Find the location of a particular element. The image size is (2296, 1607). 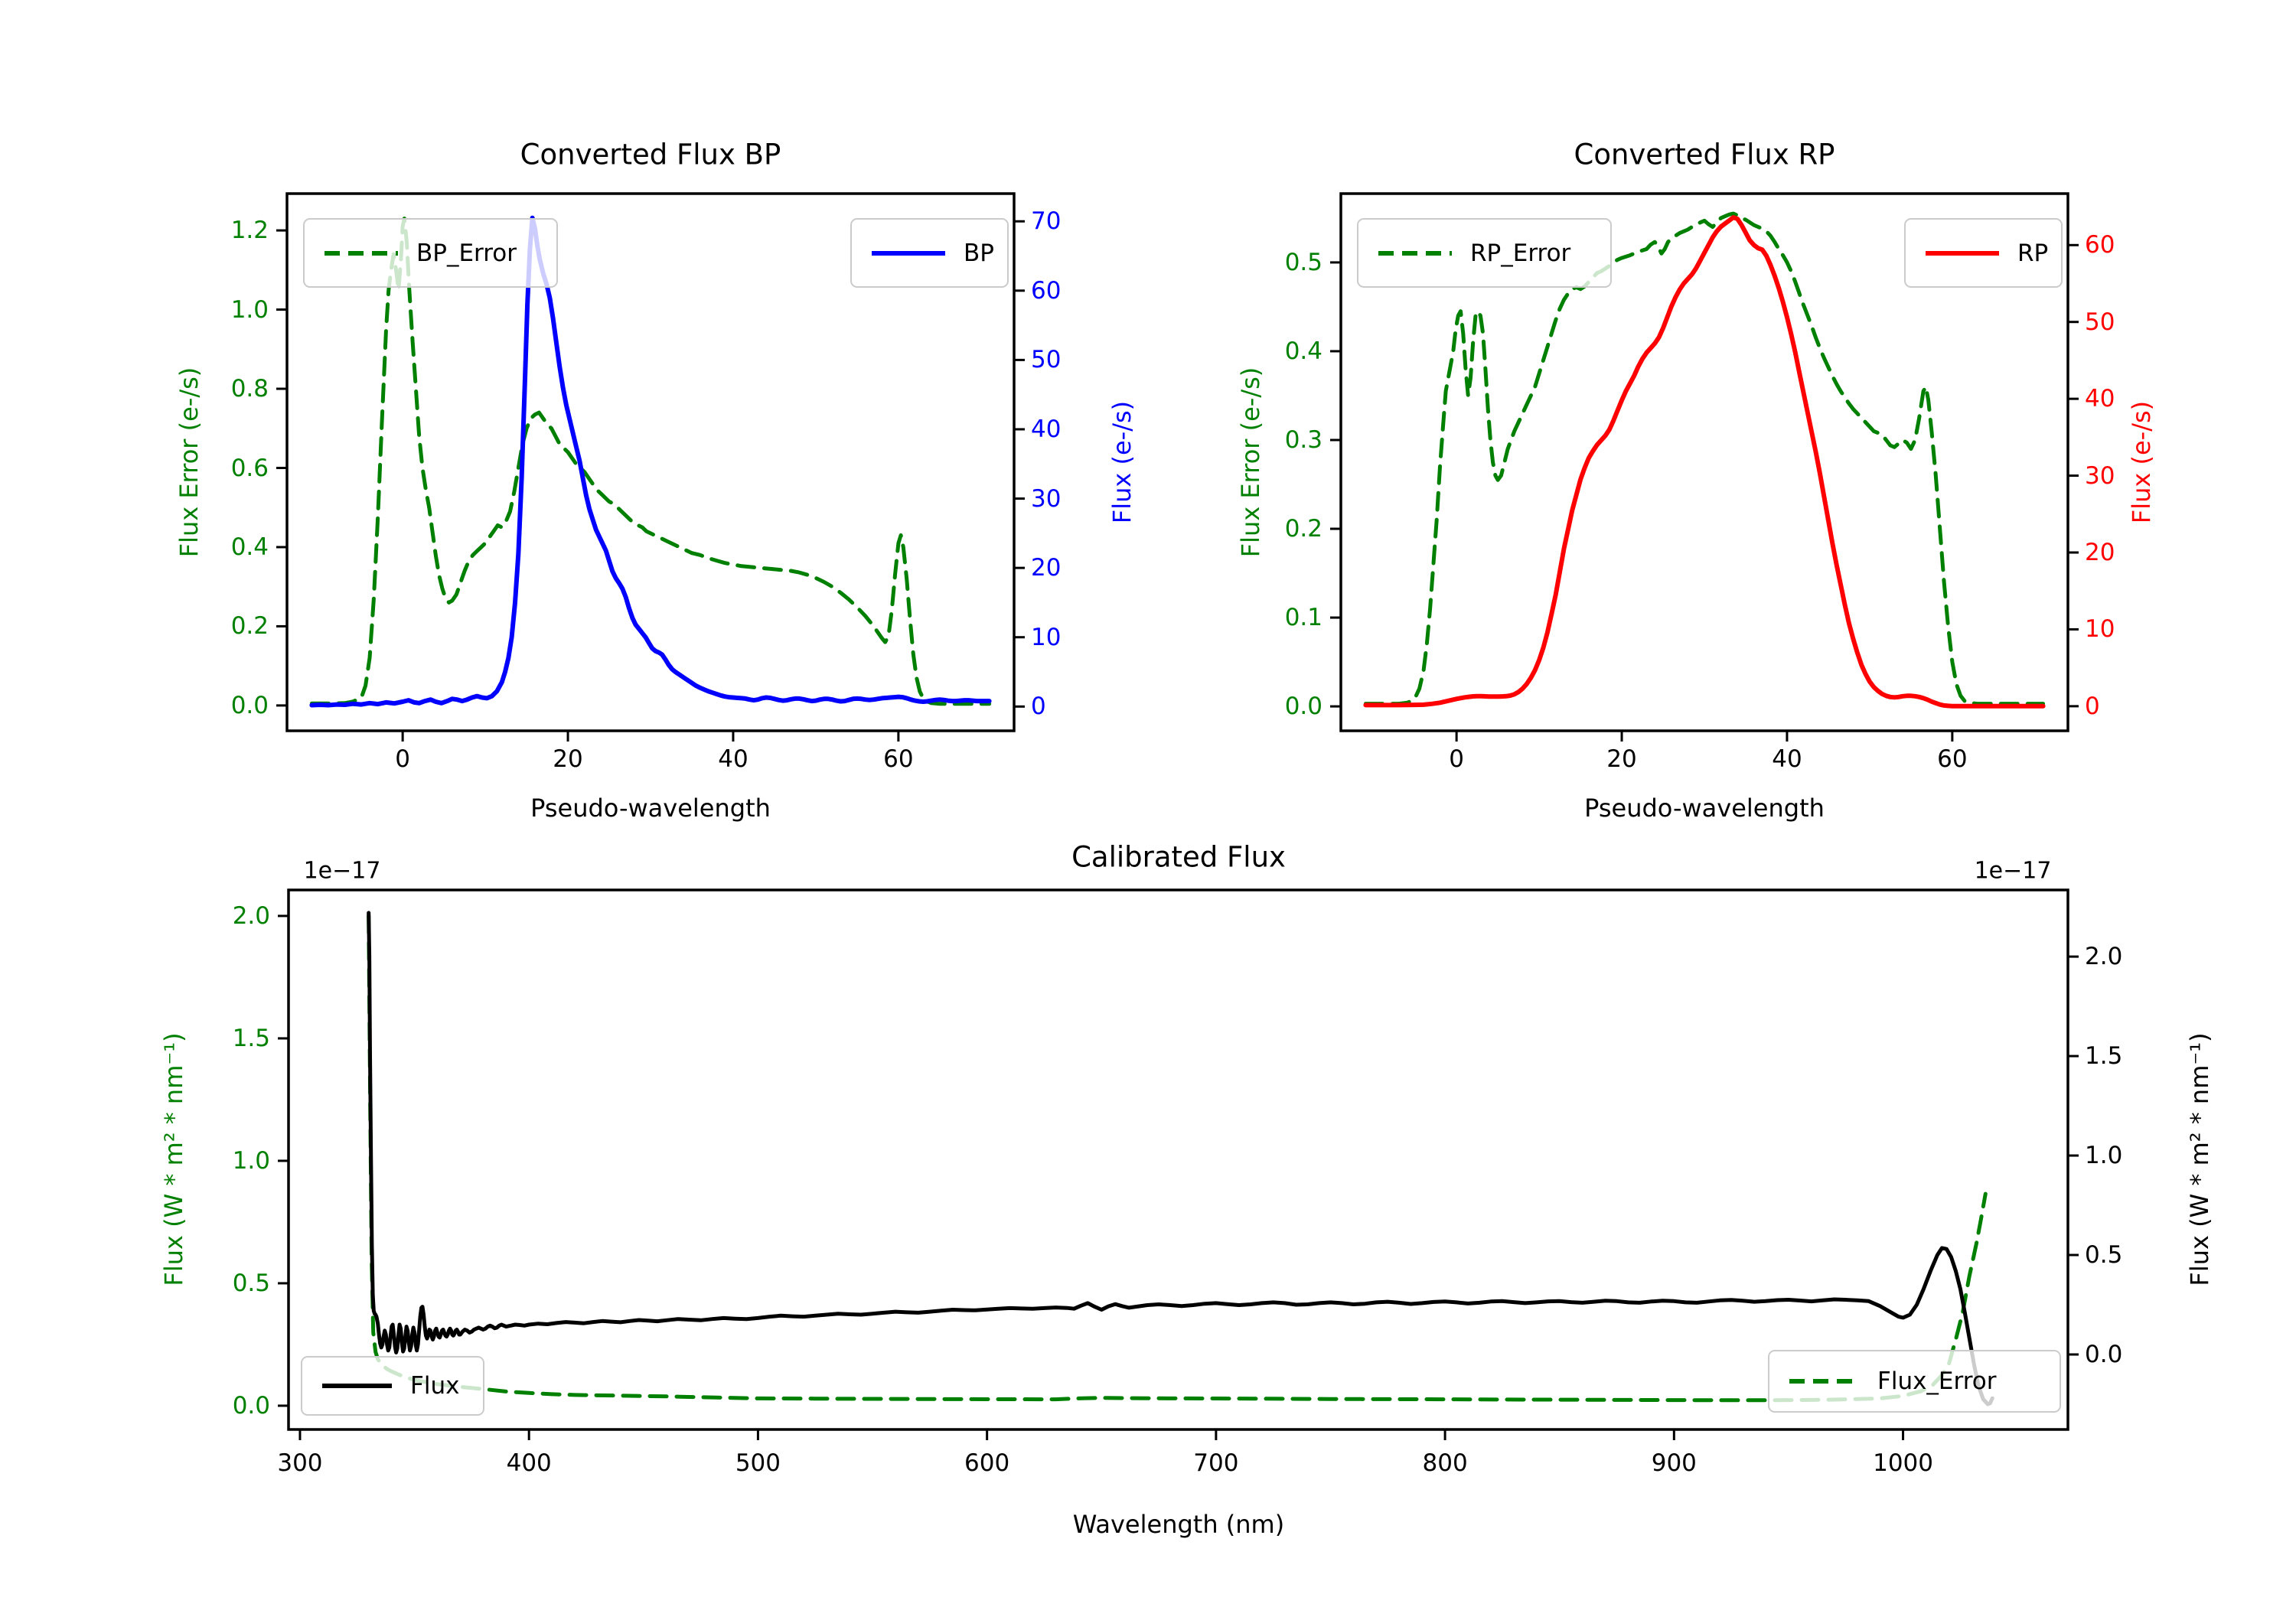

cal-ytick-left-label: 1.5 is located at coordinates (251, 1038).